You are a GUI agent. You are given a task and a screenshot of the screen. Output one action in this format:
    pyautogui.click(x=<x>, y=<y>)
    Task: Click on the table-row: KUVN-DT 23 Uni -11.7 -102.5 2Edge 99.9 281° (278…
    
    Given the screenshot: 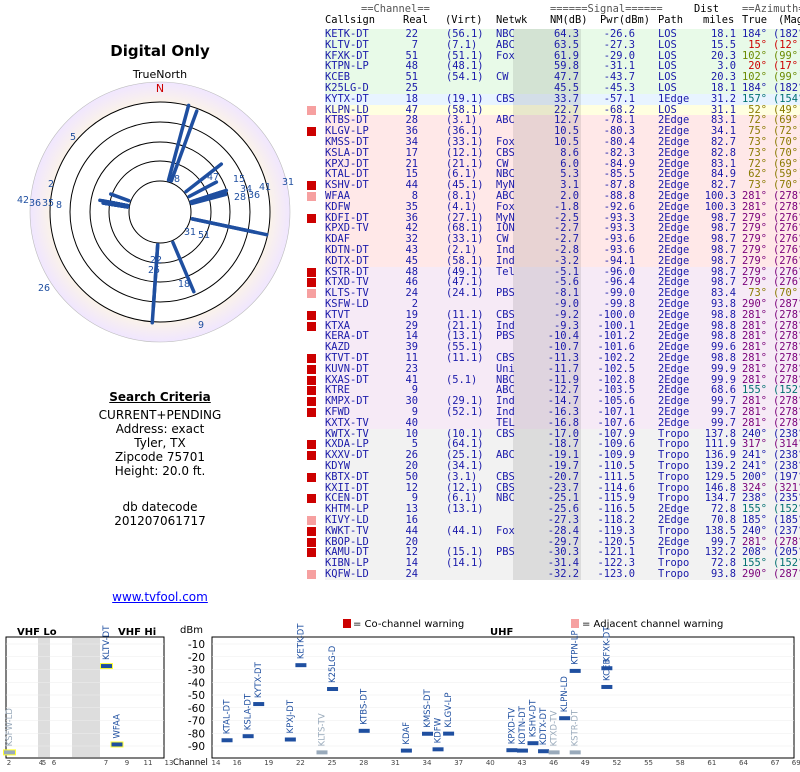 What is the action you would take?
    pyautogui.click(x=553, y=369)
    